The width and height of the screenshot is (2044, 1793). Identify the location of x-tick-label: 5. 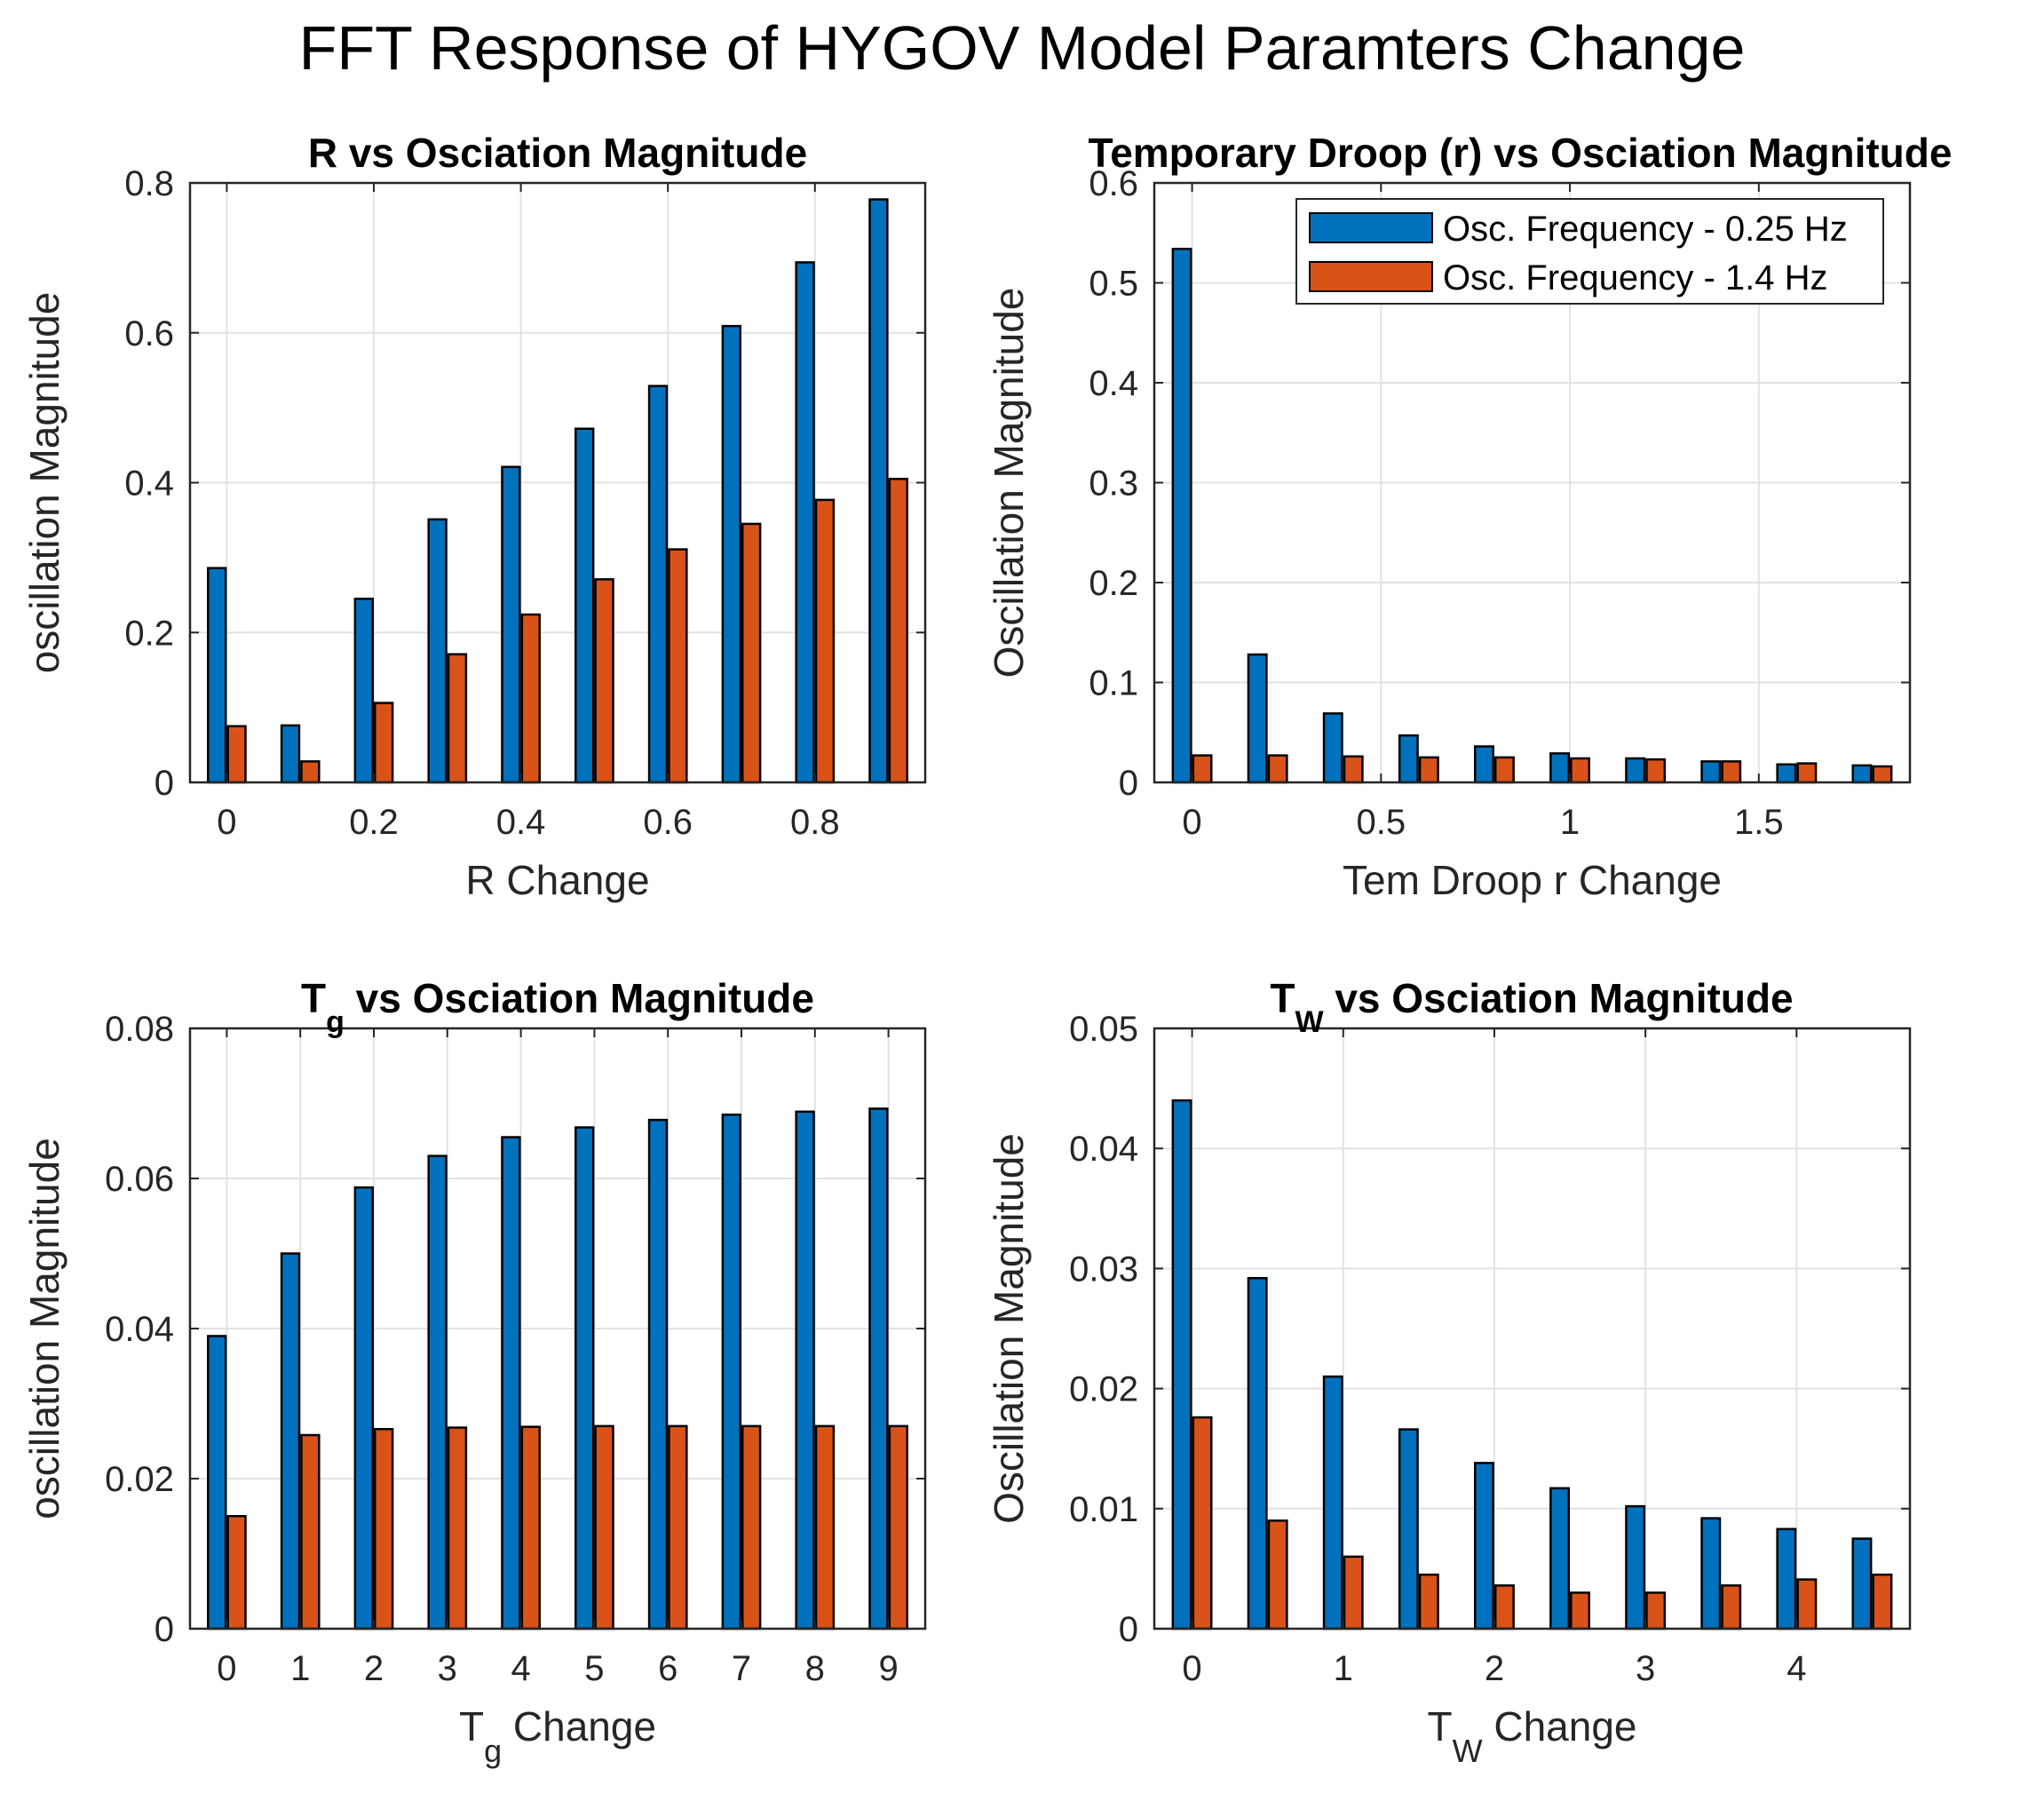
(594, 1668).